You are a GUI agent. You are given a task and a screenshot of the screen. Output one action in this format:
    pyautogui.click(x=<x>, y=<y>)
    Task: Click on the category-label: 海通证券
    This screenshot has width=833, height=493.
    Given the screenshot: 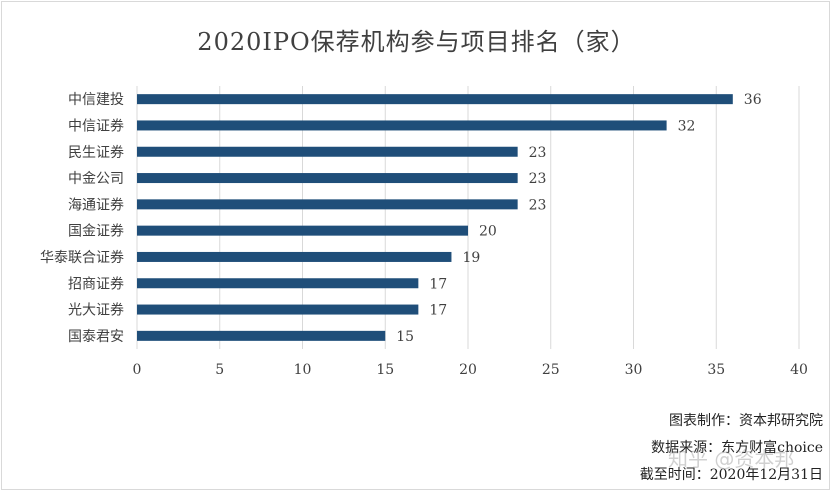 What is the action you would take?
    pyautogui.click(x=96, y=205)
    